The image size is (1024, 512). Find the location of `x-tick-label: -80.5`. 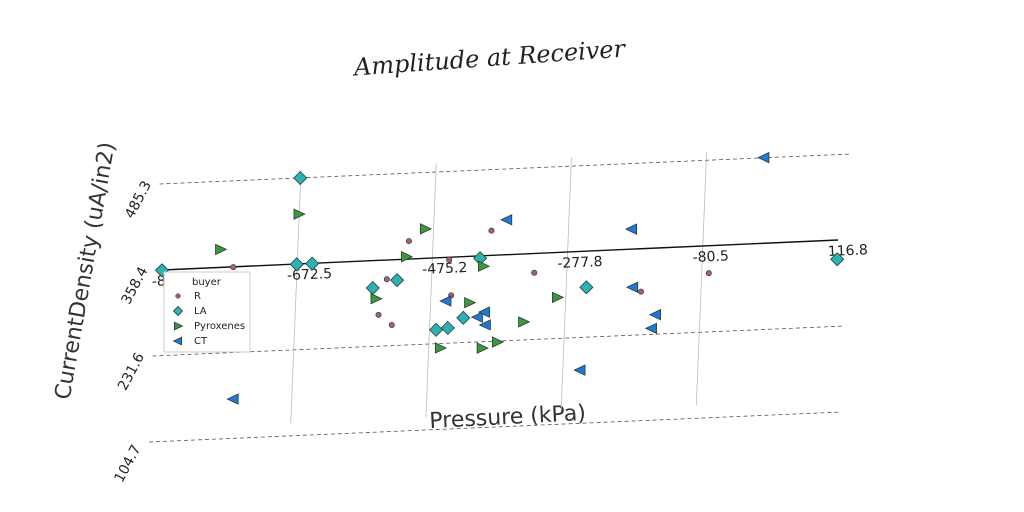

x-tick-label: -80.5 is located at coordinates (710, 257).